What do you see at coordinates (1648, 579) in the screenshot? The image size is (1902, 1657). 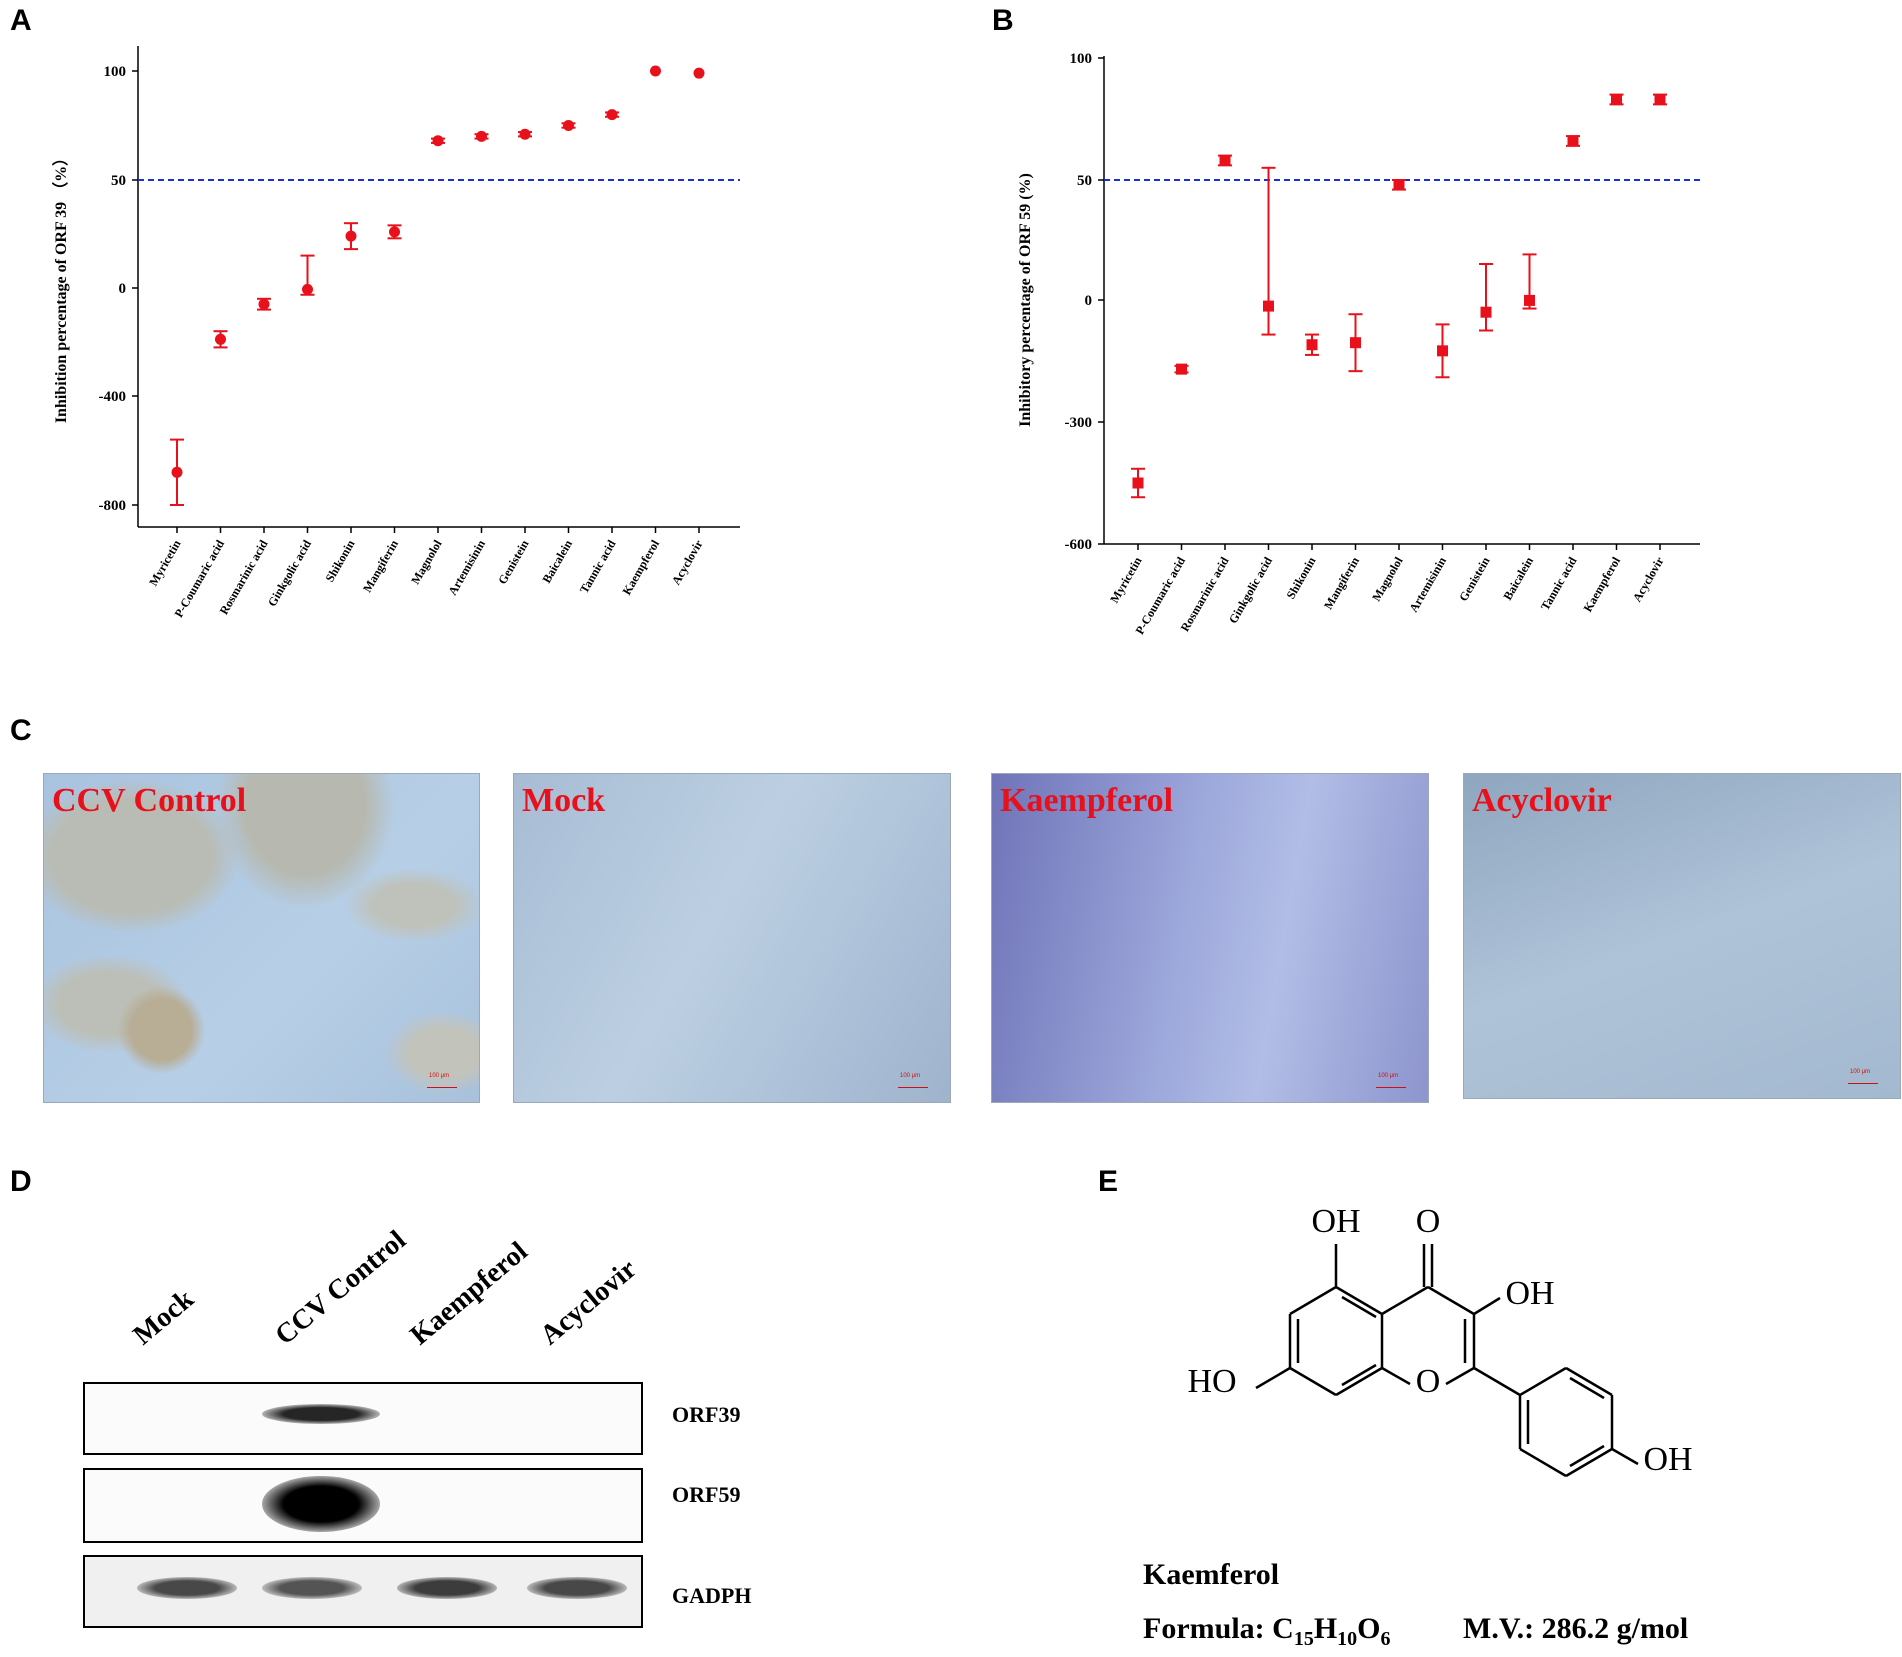 I see `x-tick-label: Acyclovir` at bounding box center [1648, 579].